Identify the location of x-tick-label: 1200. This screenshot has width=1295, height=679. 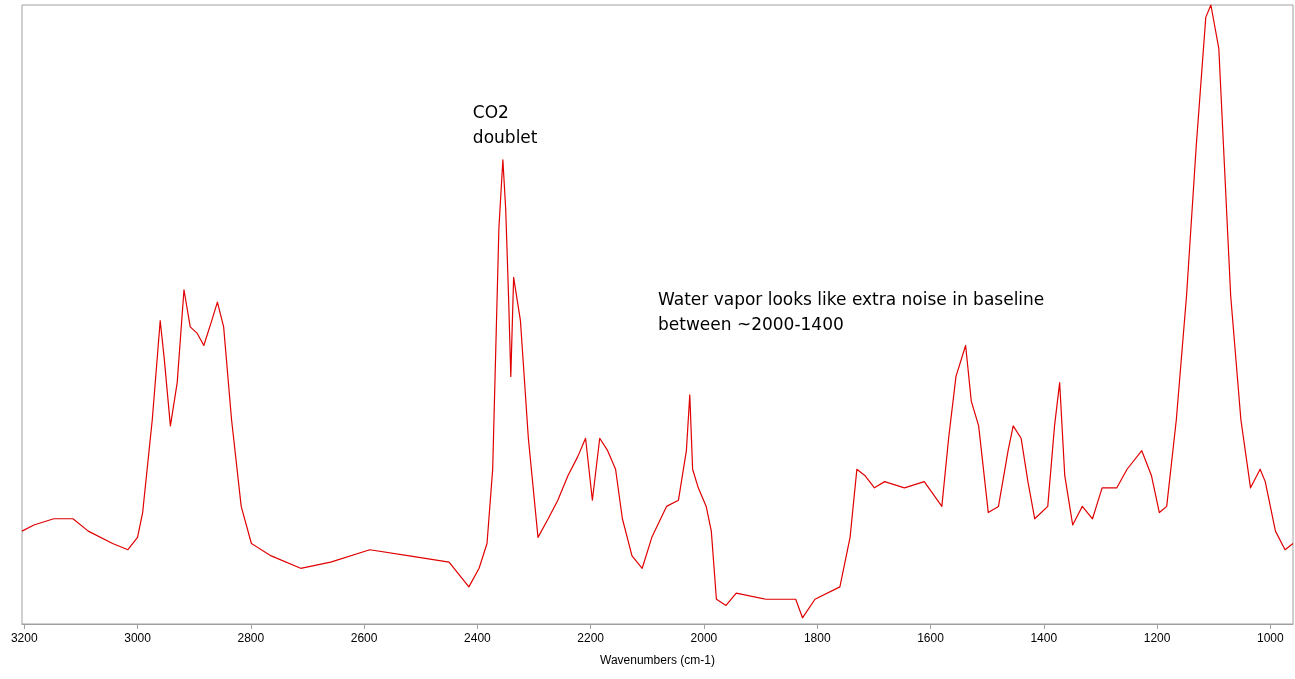
(1157, 638).